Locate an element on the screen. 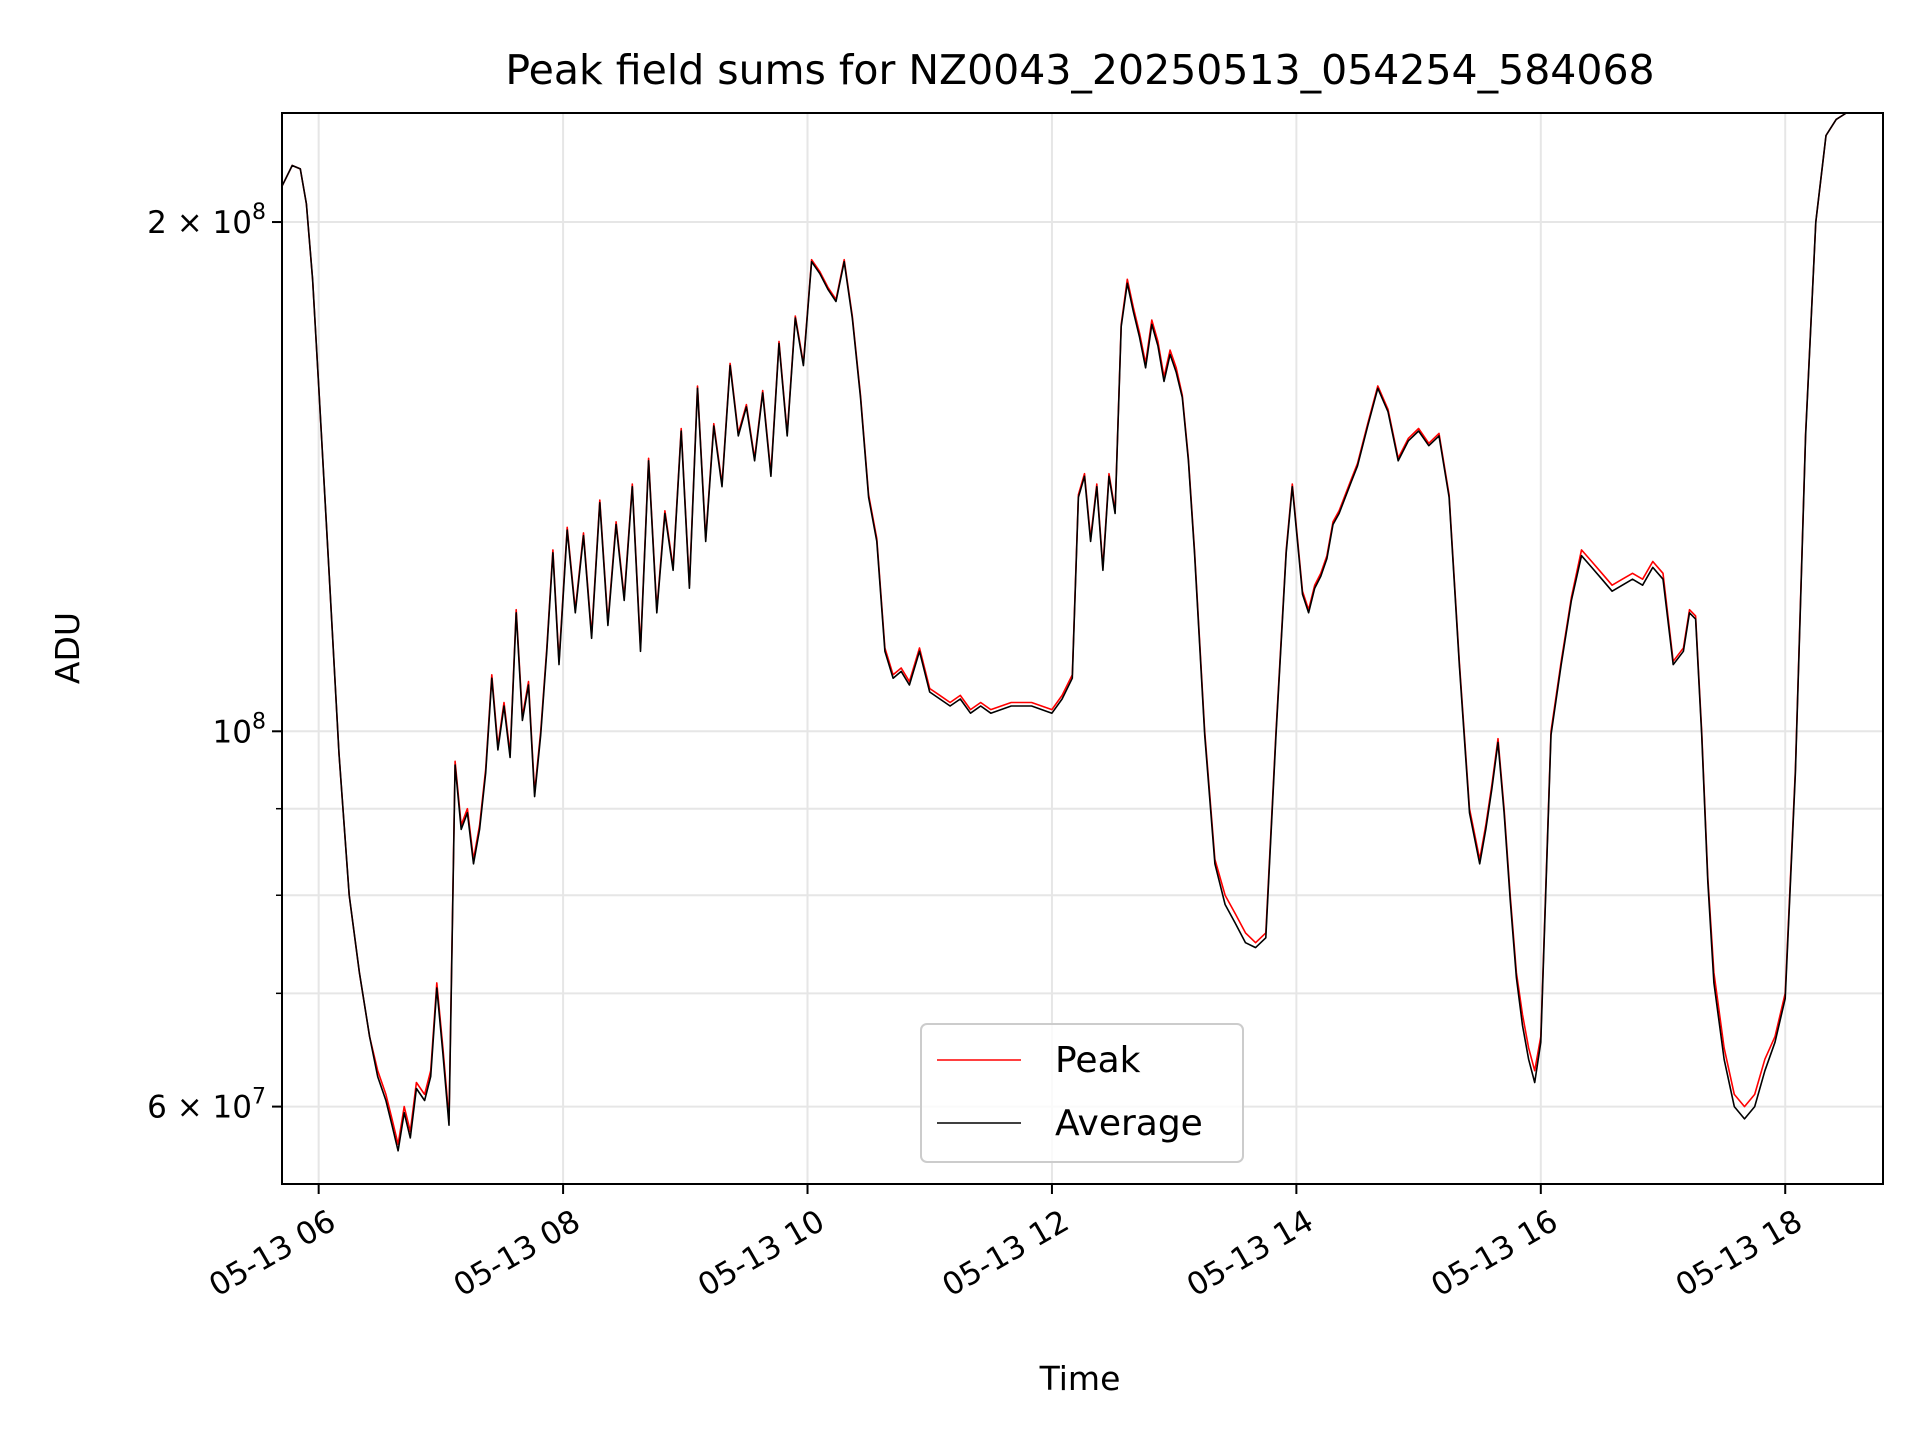  legend-label-average: Average is located at coordinates (1129, 1123).